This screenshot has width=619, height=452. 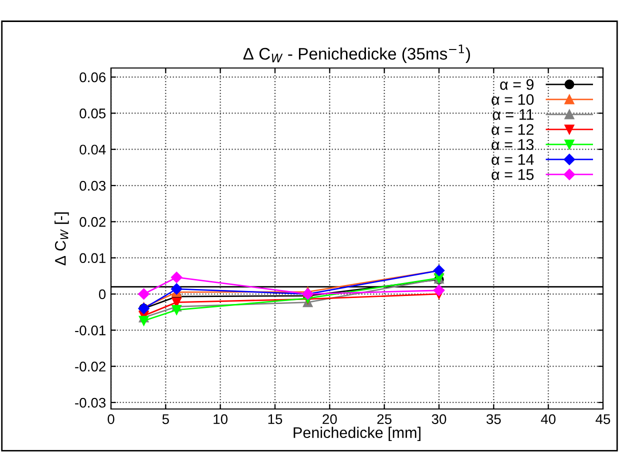 I want to click on y-tick-label: 0.02, so click(x=93, y=222).